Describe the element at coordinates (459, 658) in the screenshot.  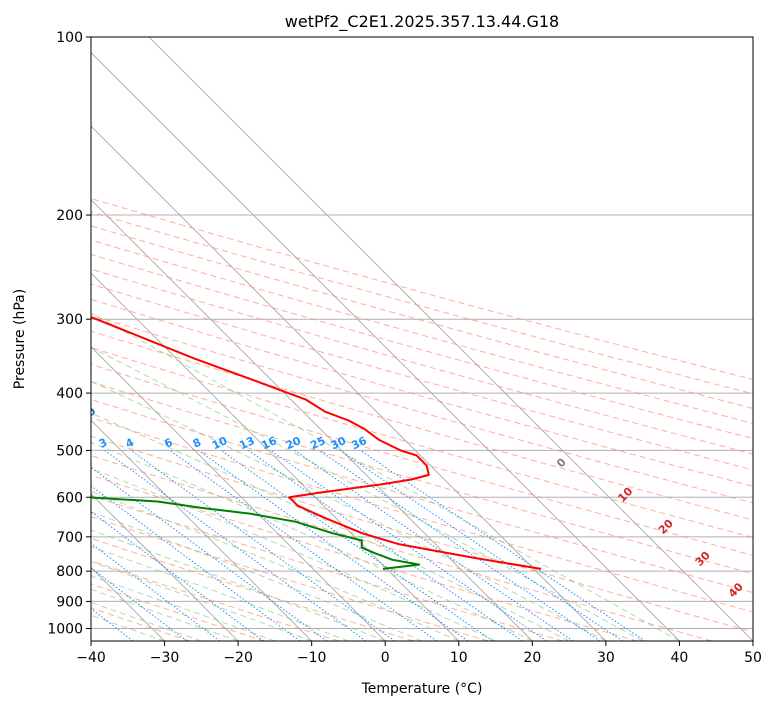
I see `x-tick-label: 10` at that location.